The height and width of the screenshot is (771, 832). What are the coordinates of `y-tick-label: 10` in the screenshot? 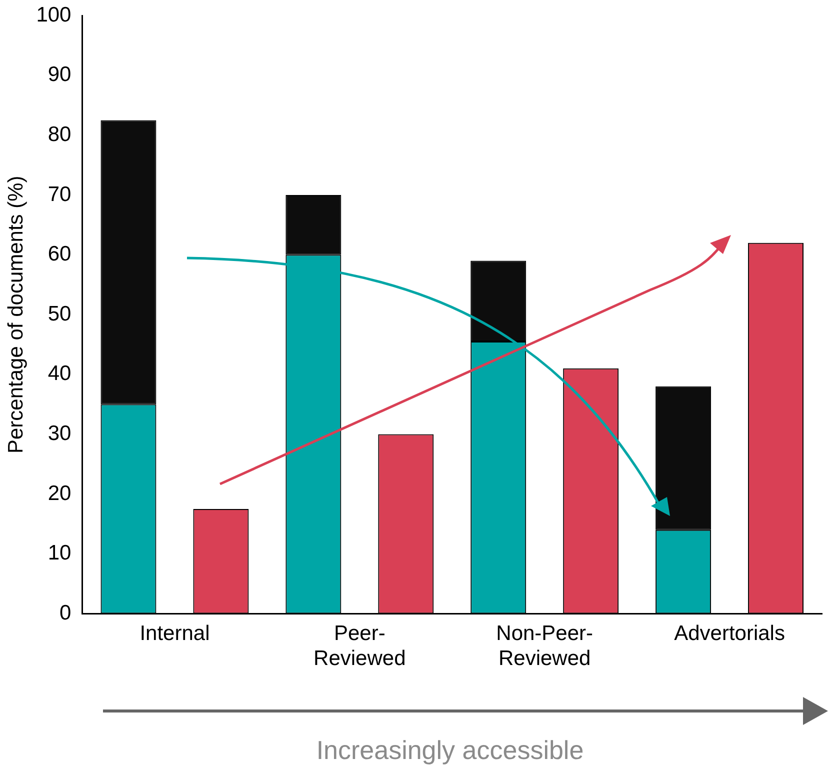 It's located at (60, 553).